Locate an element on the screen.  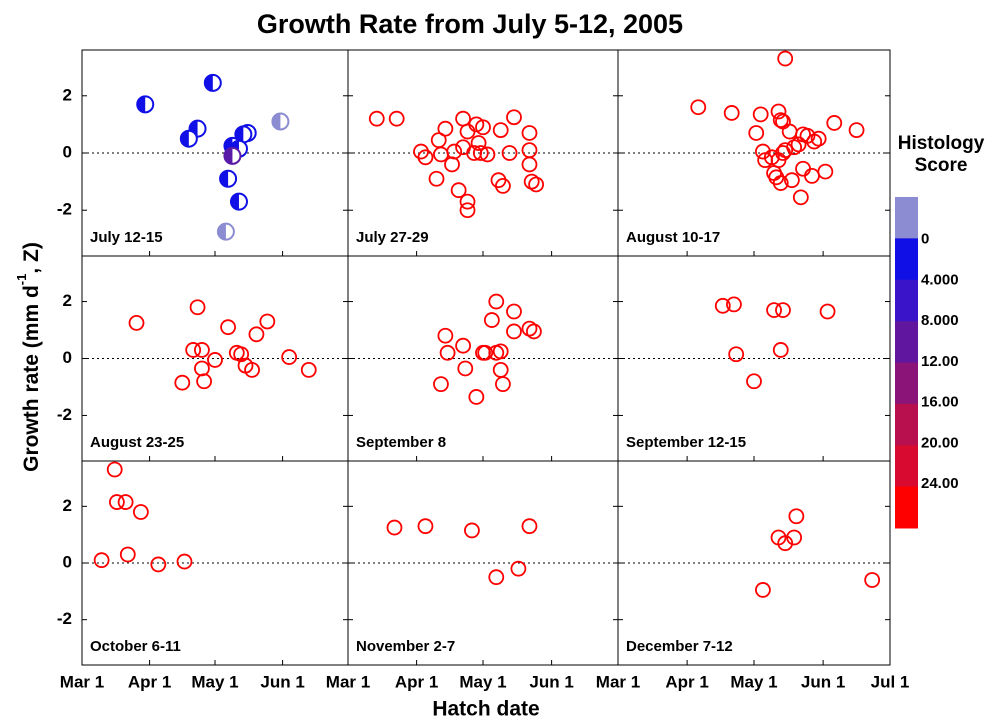
colorbar-tick-label: 0 is located at coordinates (925, 239).